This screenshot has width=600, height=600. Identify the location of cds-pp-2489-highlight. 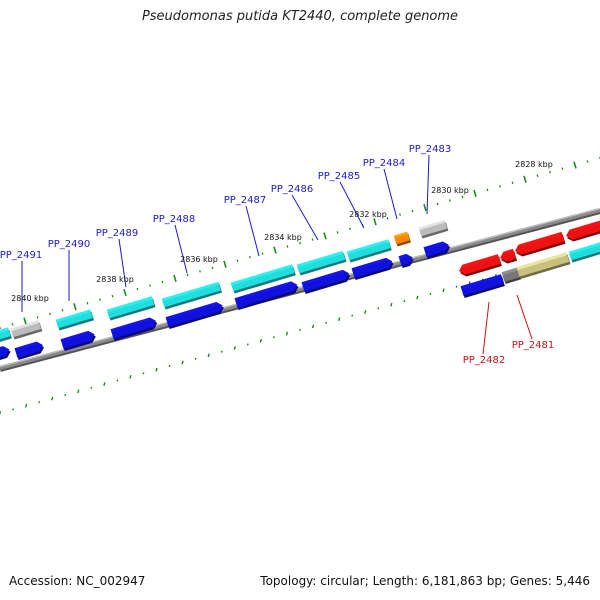
(130, 325).